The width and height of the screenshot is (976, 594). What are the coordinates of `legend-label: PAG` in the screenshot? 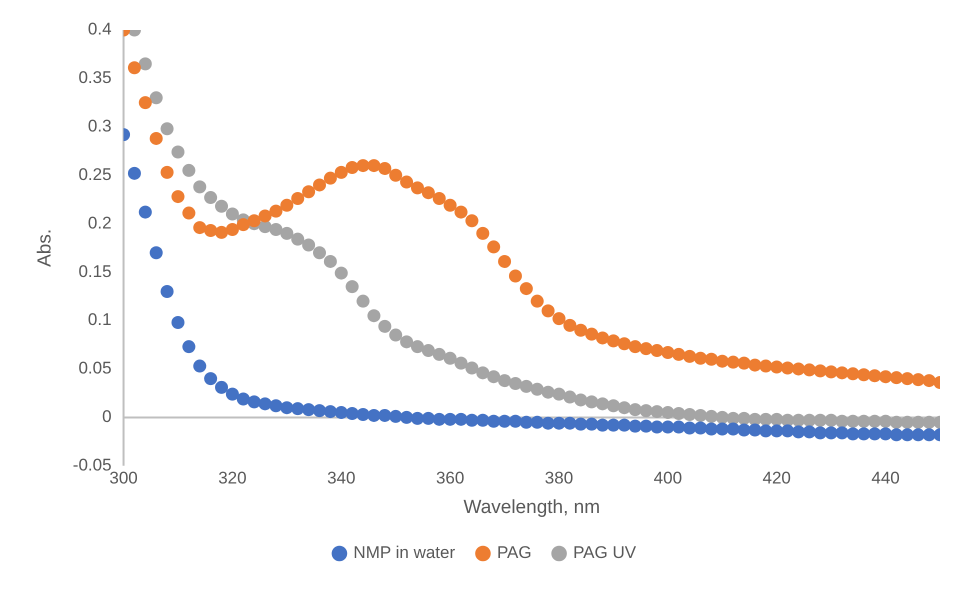 It's located at (514, 552).